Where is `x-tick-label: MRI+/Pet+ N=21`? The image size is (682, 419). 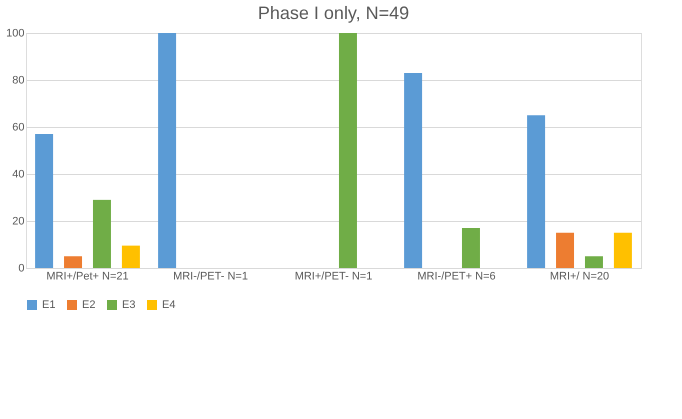 x-tick-label: MRI+/Pet+ N=21 is located at coordinates (87, 276).